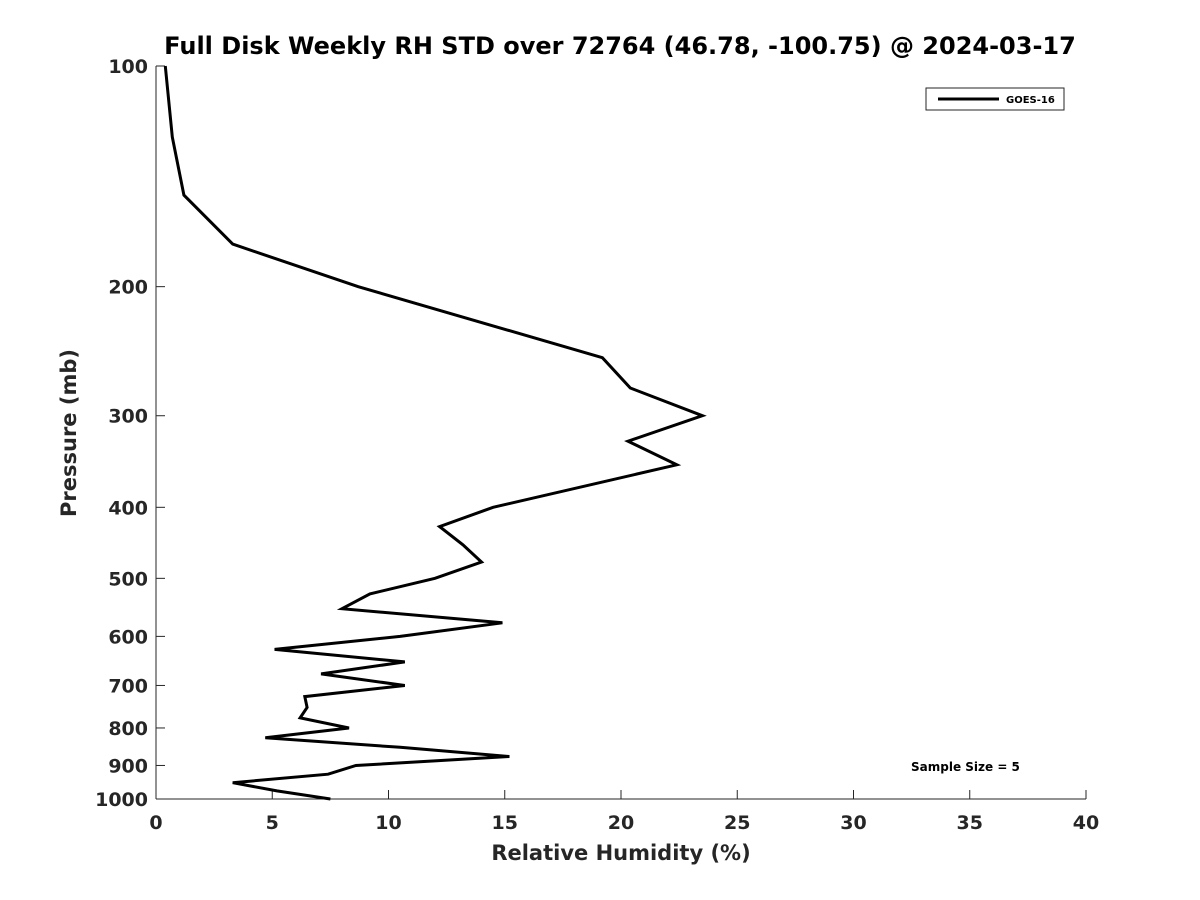  I want to click on legend-label-goes-16: GOES-16, so click(1030, 100).